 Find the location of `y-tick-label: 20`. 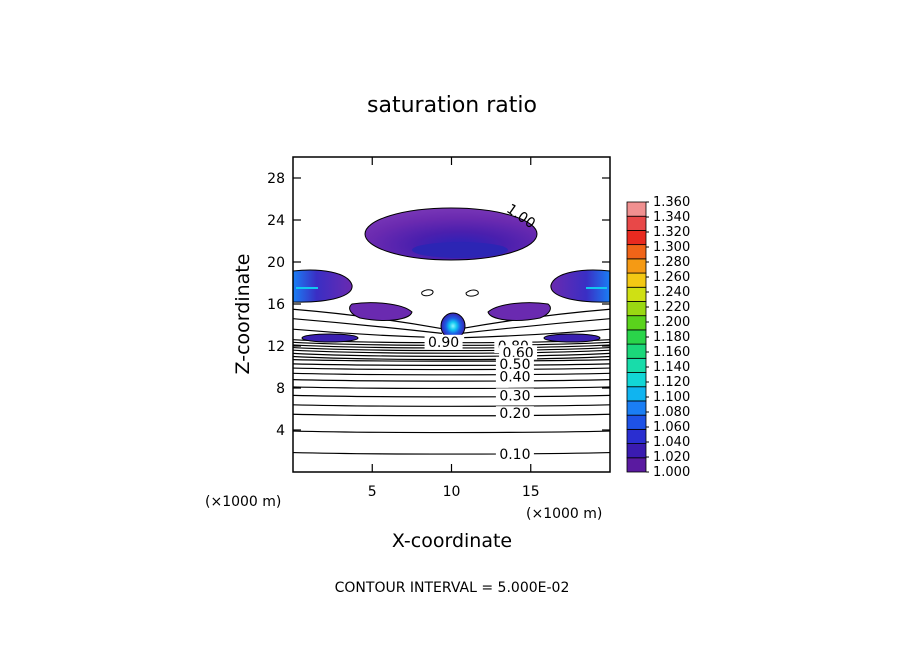

y-tick-label: 20 is located at coordinates (276, 263).